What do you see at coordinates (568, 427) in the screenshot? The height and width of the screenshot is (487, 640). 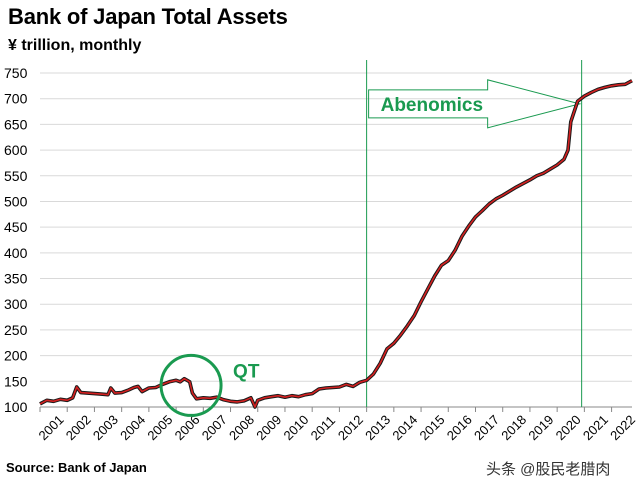 I see `x-tick-label: 2020` at bounding box center [568, 427].